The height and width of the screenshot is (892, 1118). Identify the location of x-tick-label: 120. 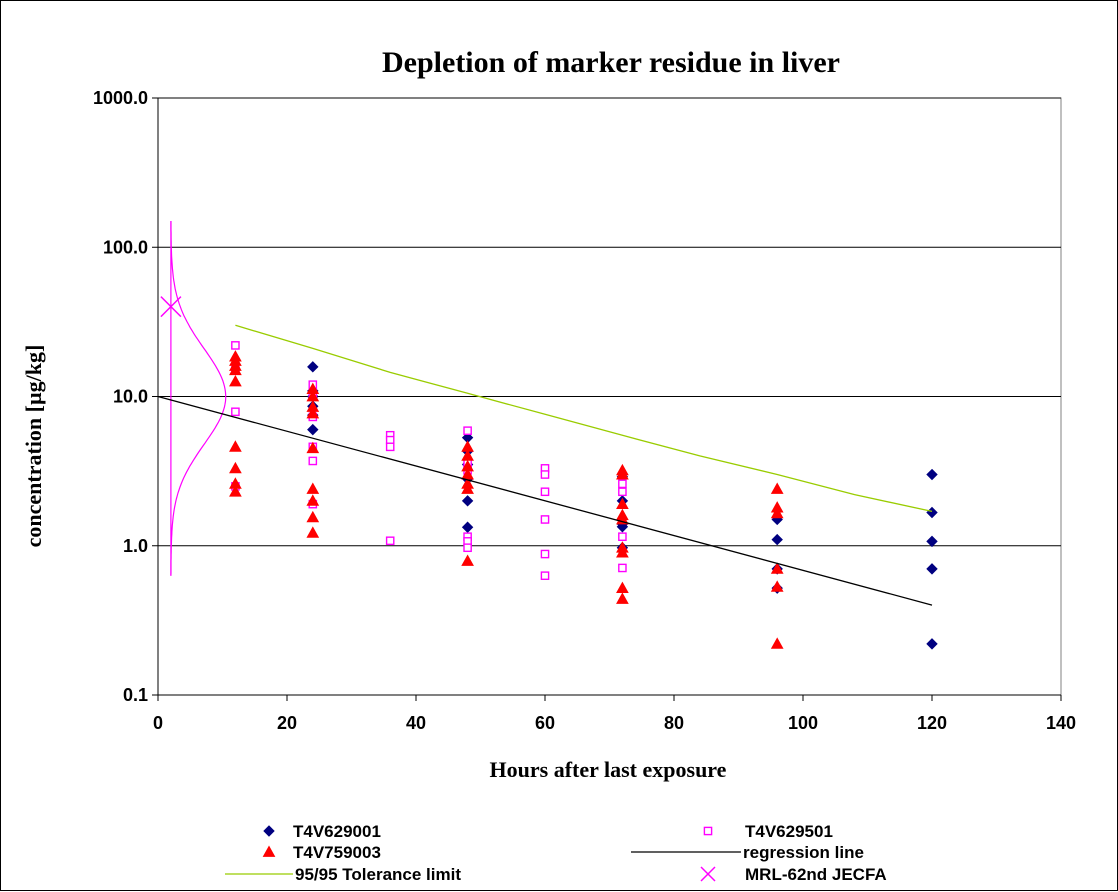
(932, 723).